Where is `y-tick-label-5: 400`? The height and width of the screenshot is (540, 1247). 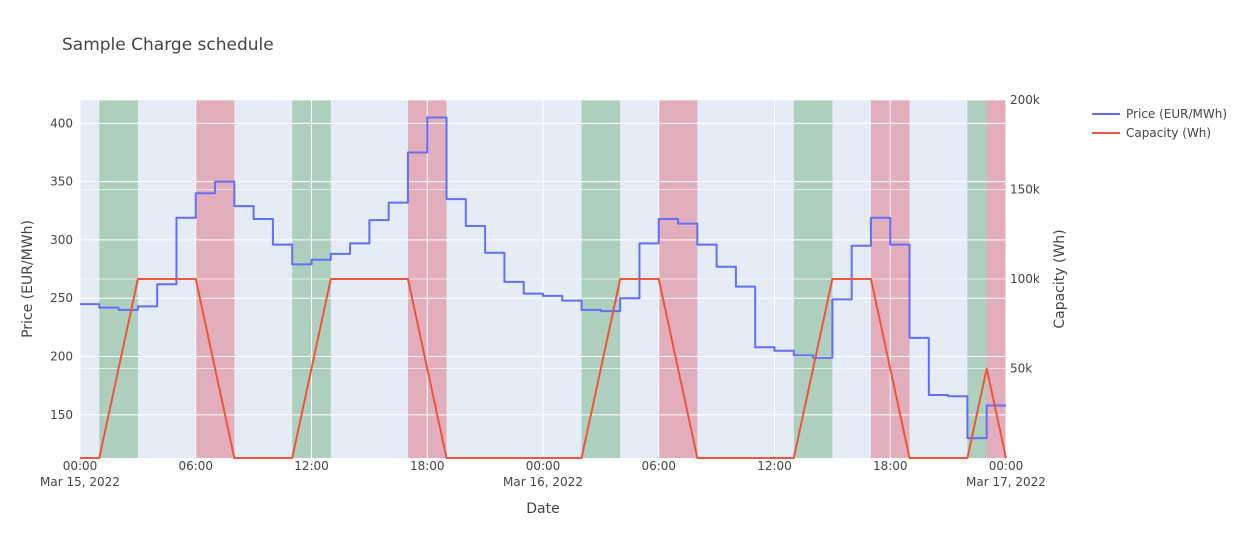
y-tick-label-5: 400 is located at coordinates (61, 123).